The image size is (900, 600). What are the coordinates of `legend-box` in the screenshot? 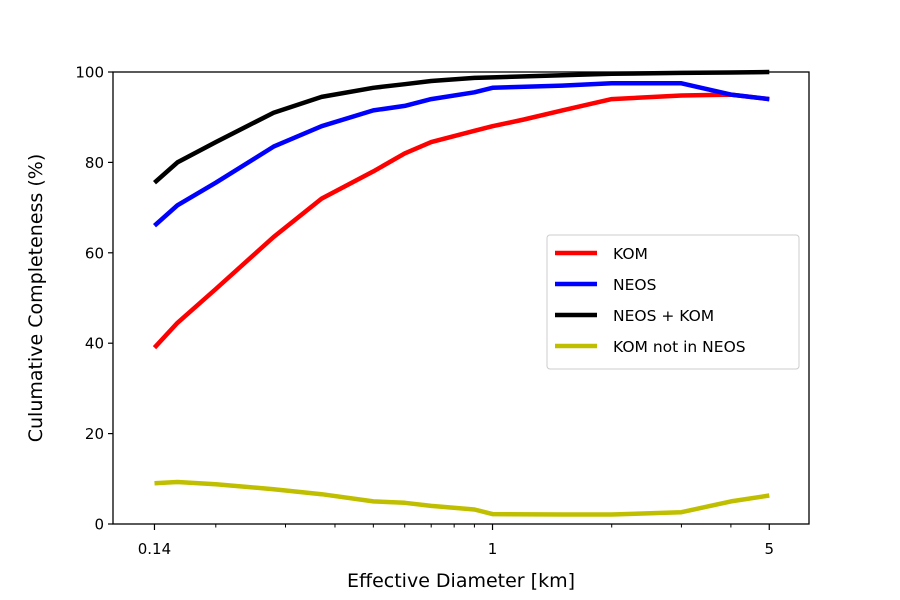 It's located at (673, 302).